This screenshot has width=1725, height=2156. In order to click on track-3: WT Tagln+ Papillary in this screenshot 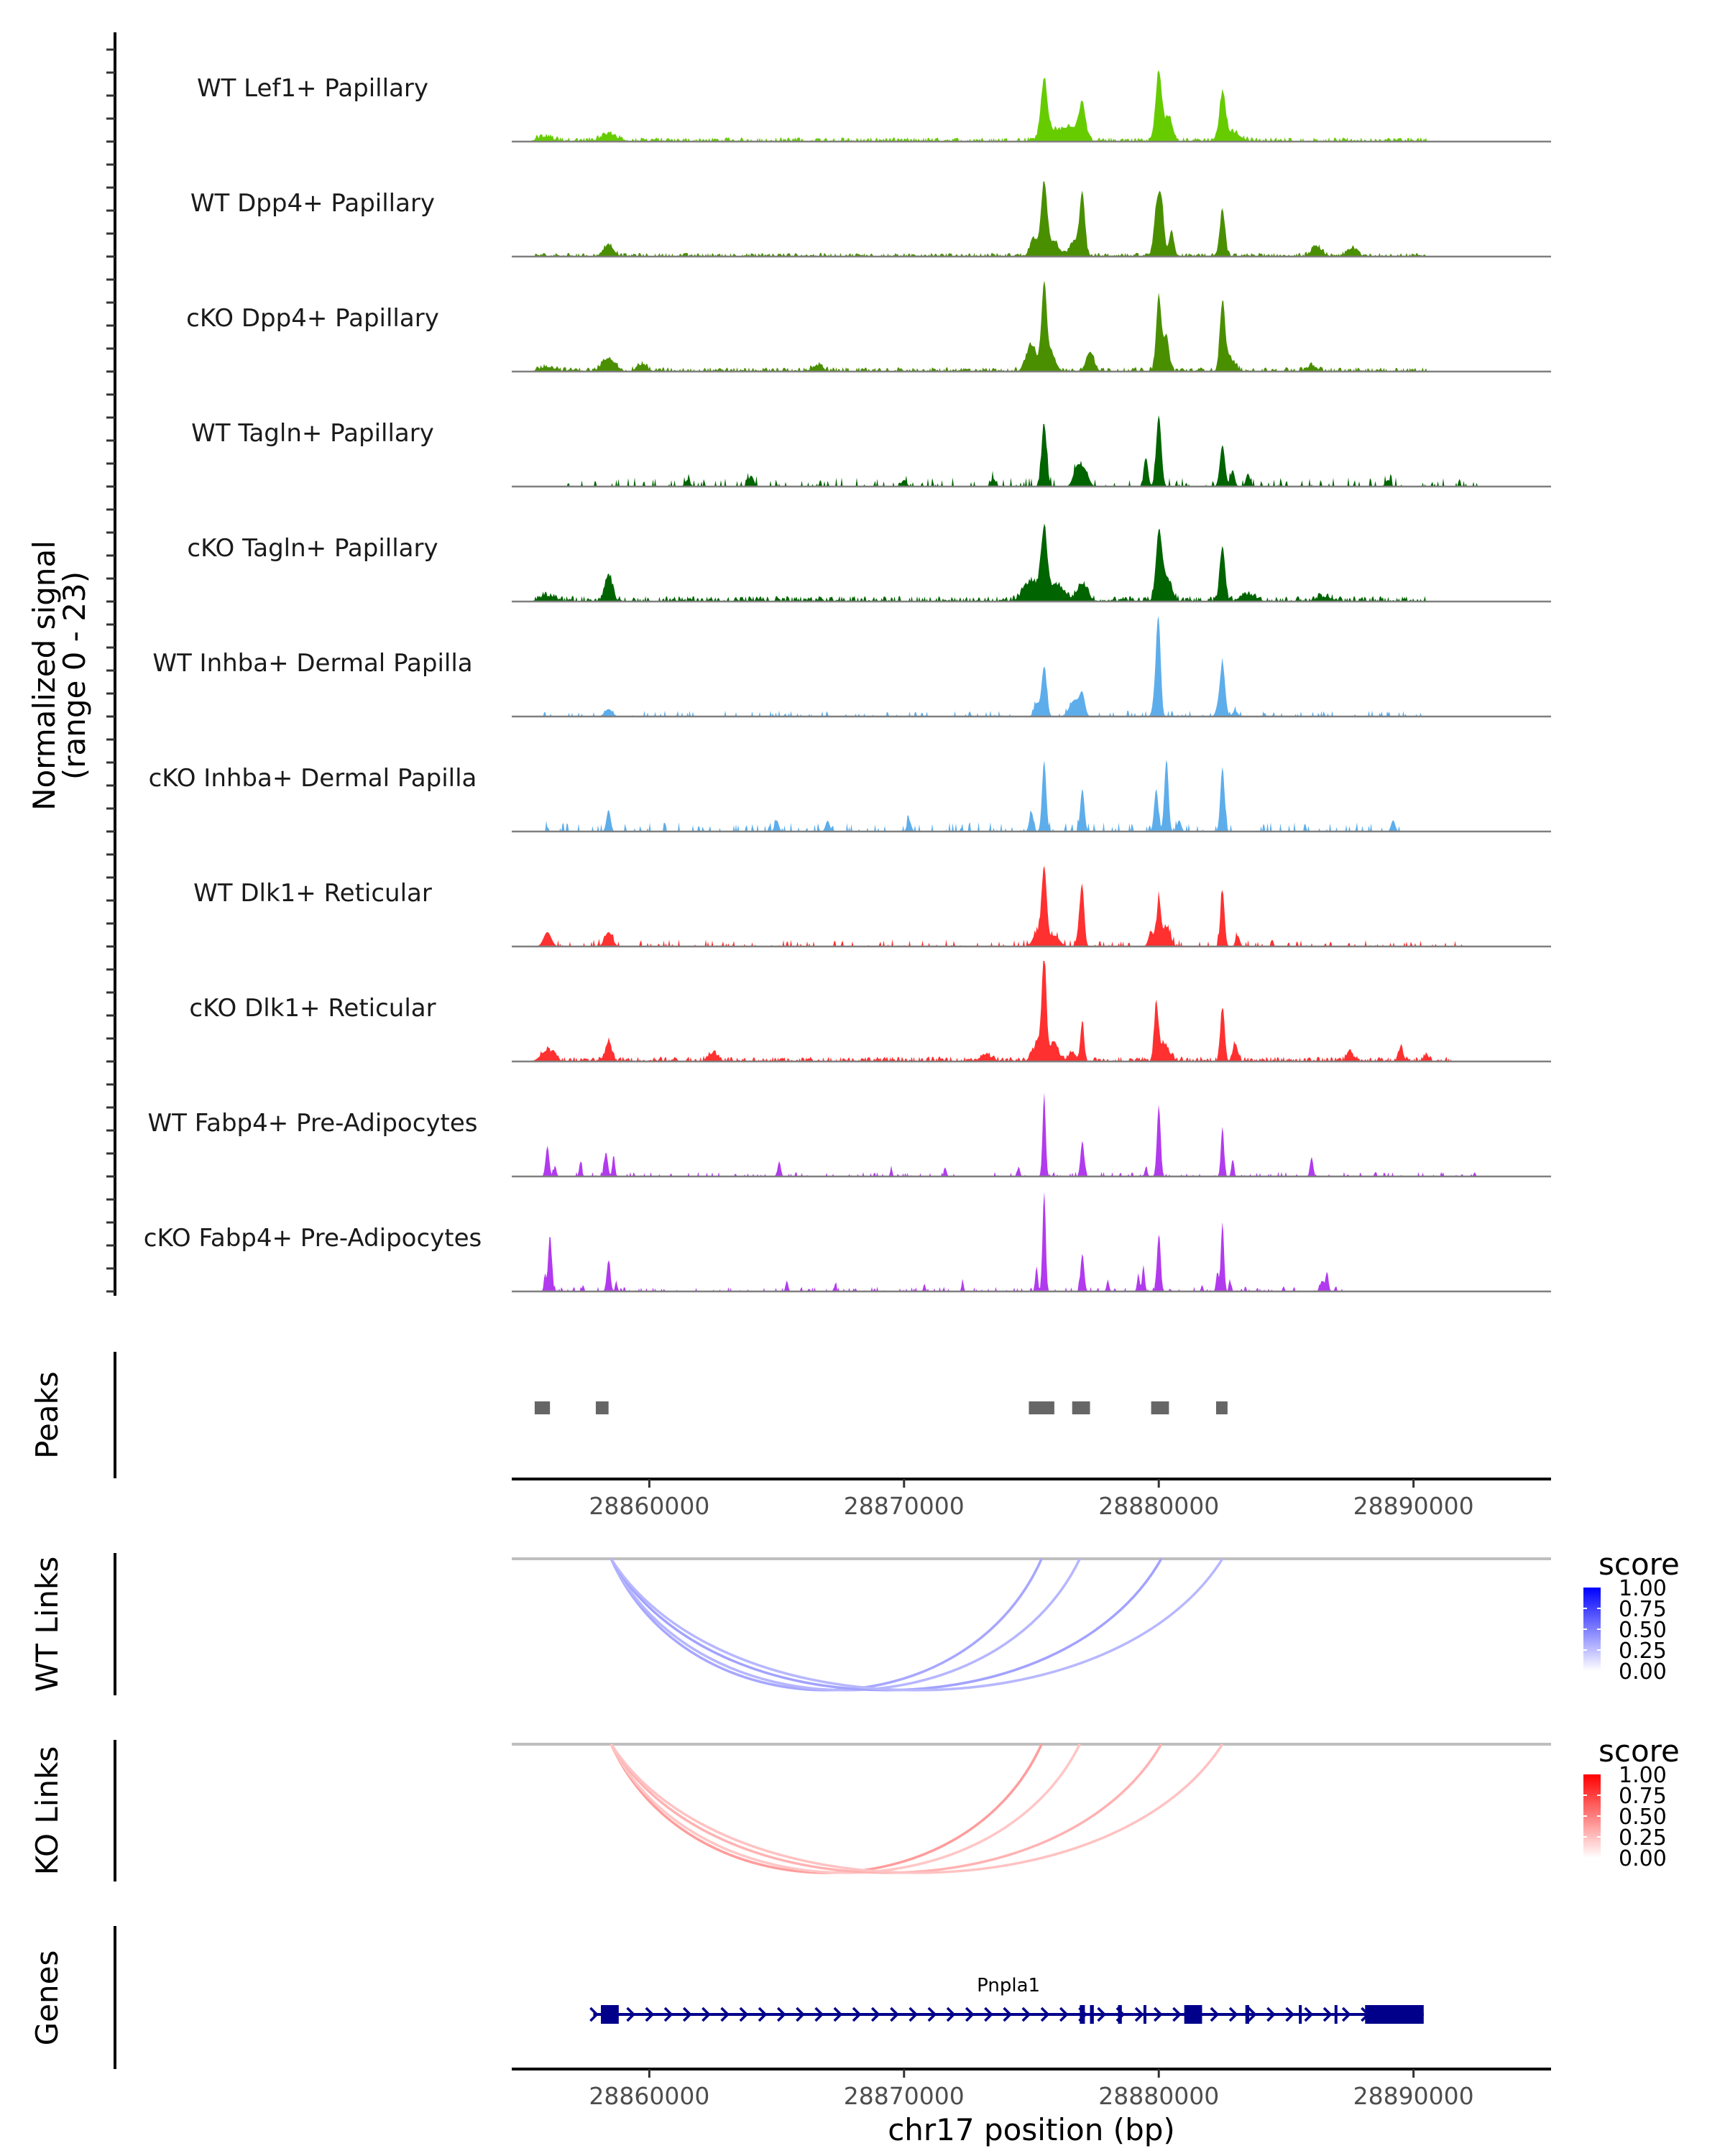, I will do `click(871, 452)`.